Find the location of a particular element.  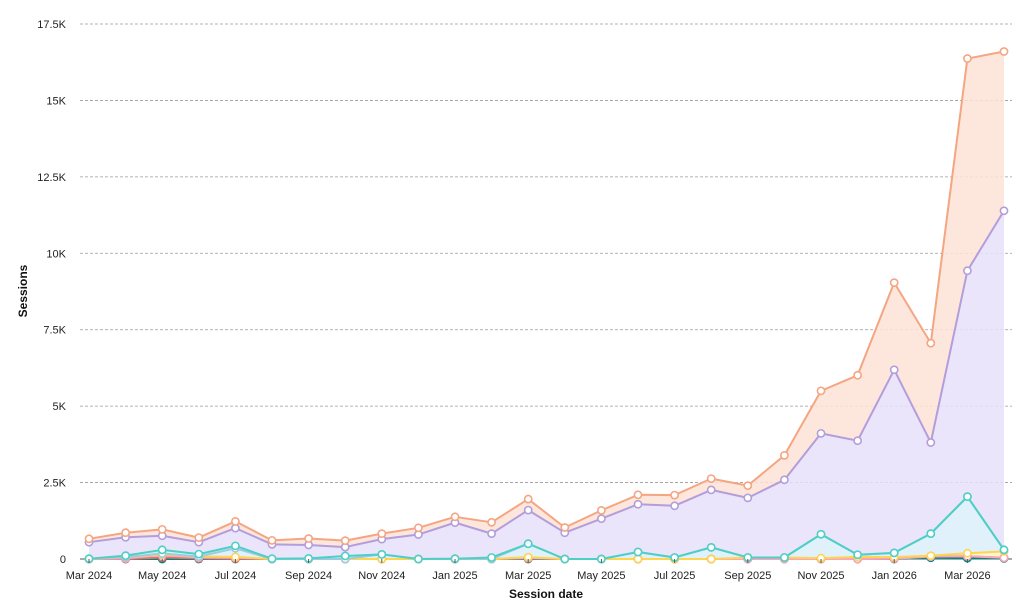

x-tick-label: Nov 2024 is located at coordinates (381, 576).